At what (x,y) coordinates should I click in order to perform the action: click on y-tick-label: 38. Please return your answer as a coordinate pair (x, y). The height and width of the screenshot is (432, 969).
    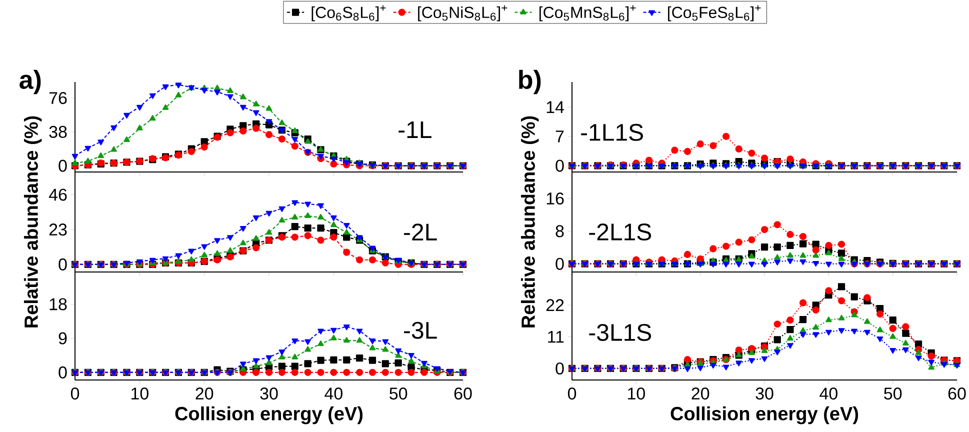
    Looking at the image, I should click on (58, 132).